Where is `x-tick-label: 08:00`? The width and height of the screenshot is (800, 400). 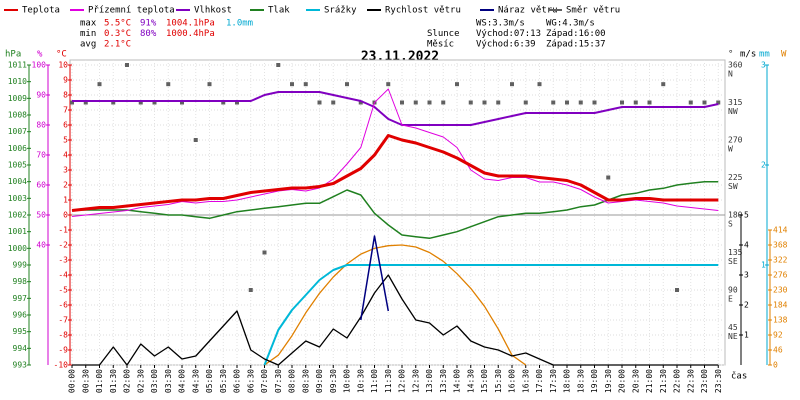 x-tick-label: 08:00 is located at coordinates (292, 381).